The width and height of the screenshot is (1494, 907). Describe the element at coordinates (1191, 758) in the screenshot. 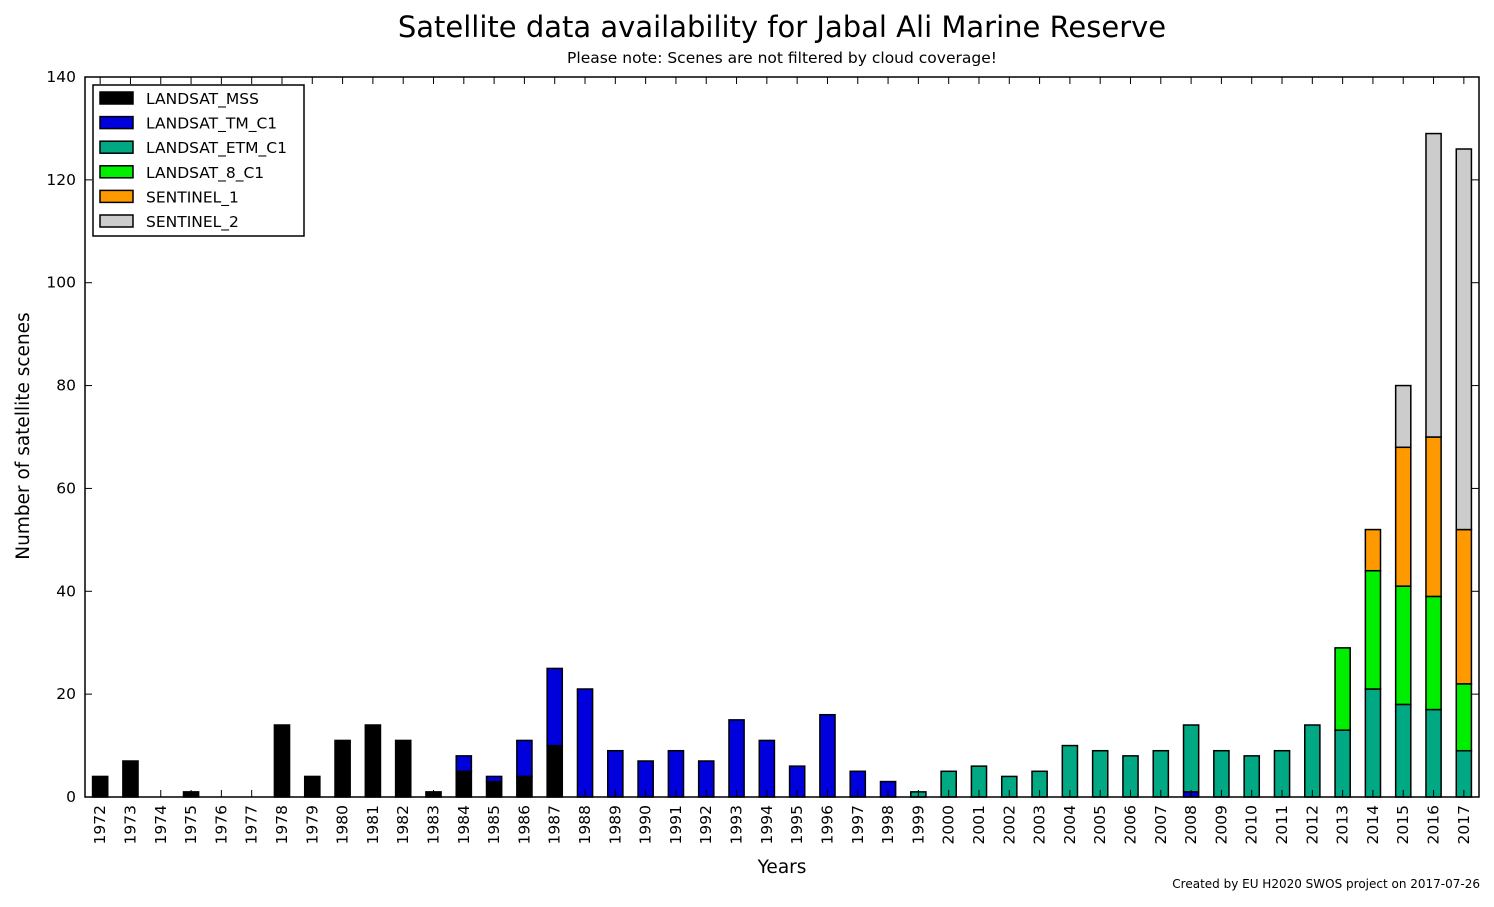

I see `bar-landsat-etm-c1-2008` at that location.